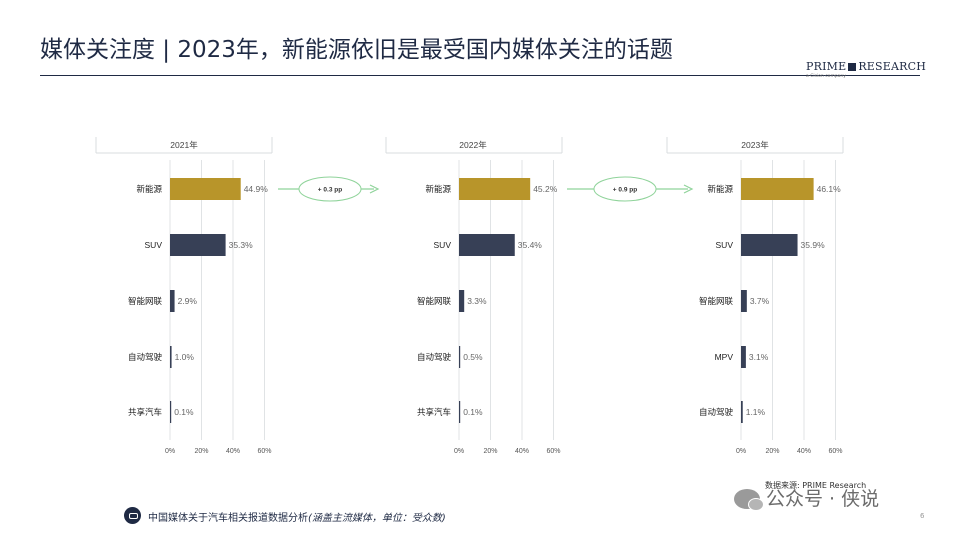 This screenshot has height=540, width=960. I want to click on value-label: 45.2%, so click(545, 189).